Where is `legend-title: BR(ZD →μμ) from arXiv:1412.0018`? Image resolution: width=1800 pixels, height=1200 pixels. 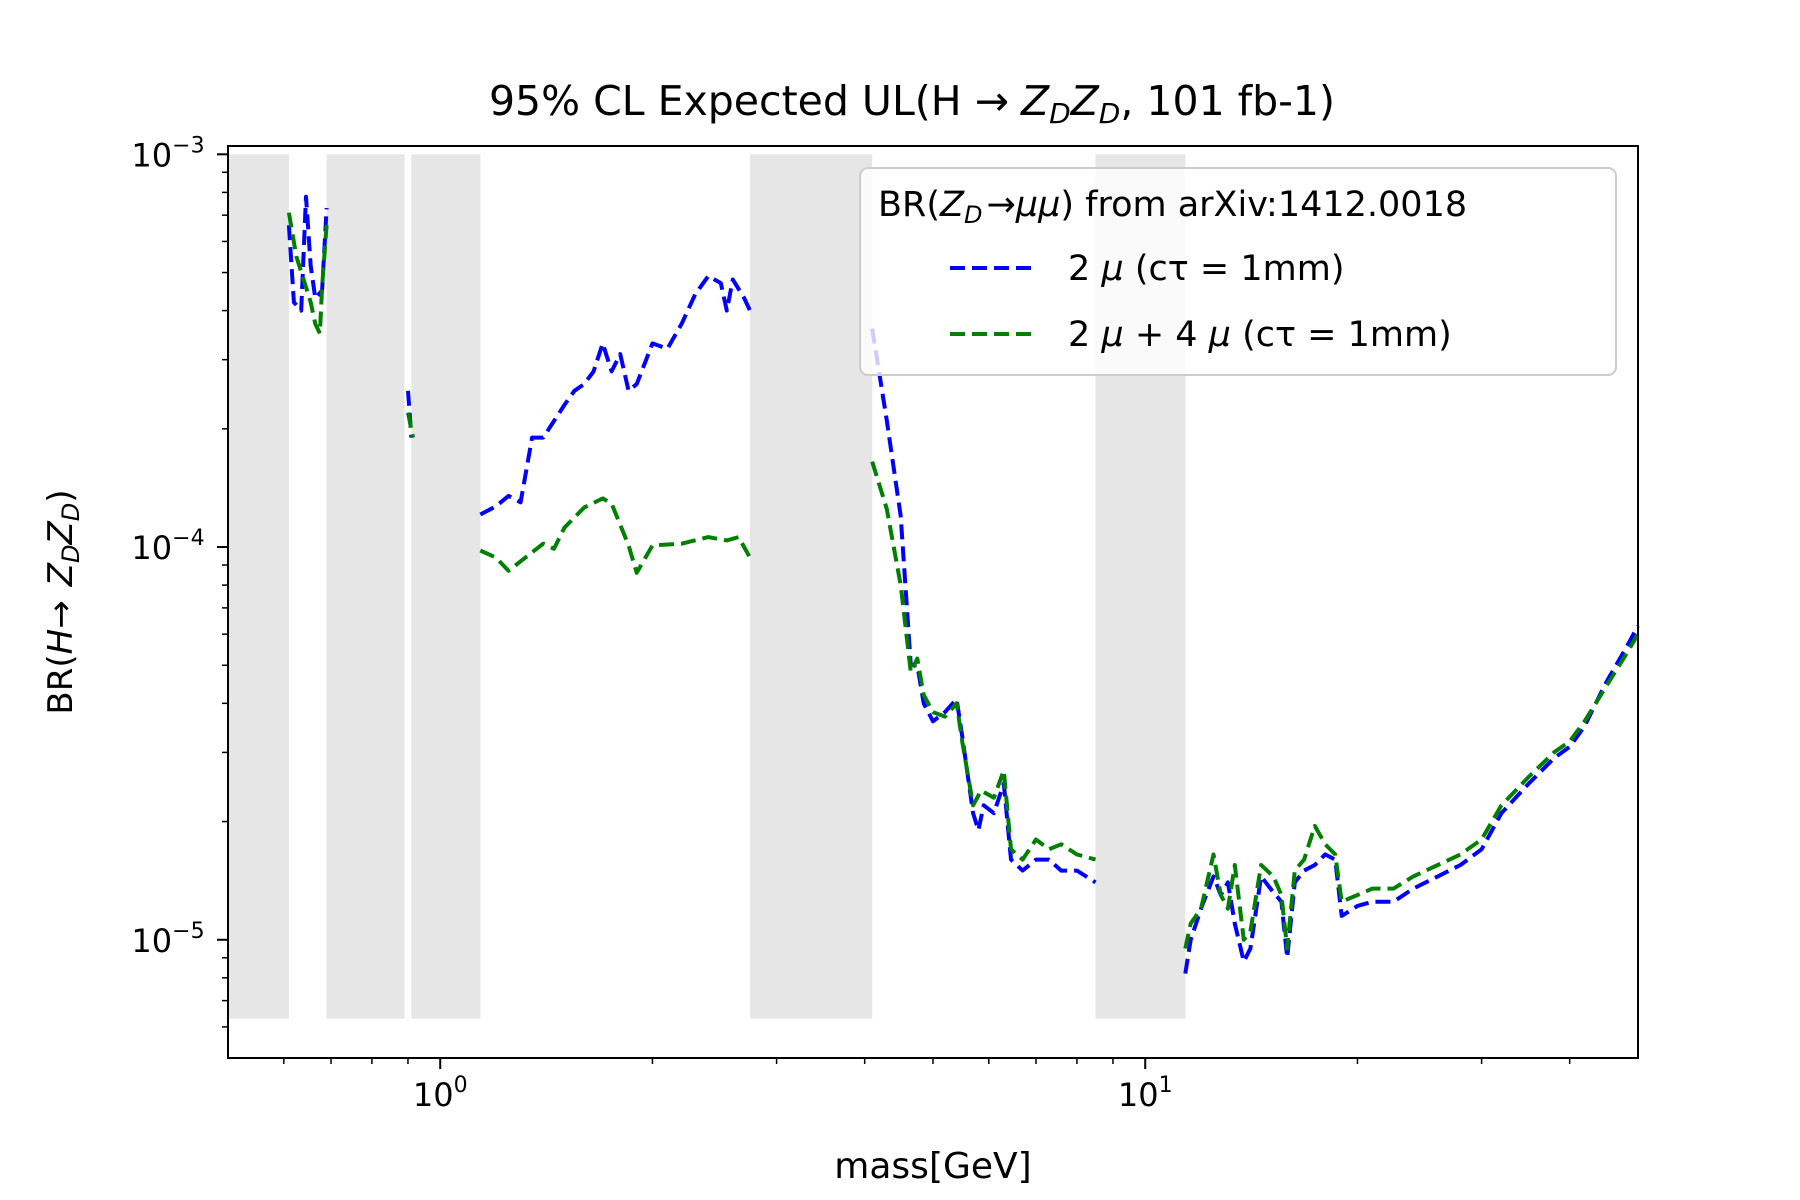
legend-title: BR(ZD →μμ) from arXiv:1412.0018 is located at coordinates (1172, 207).